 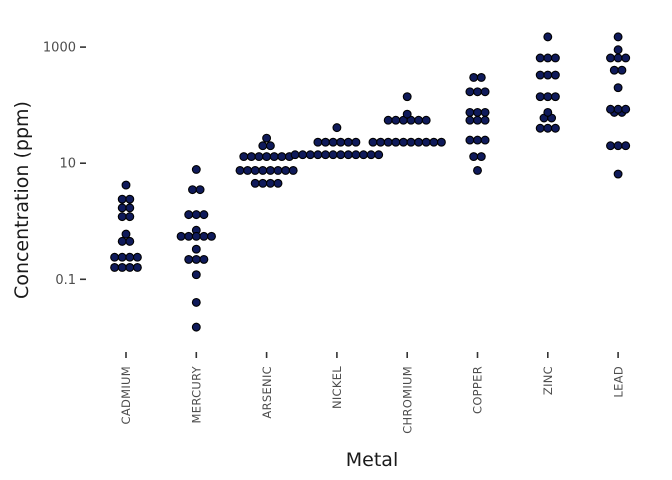 I want to click on x-tick-label-zinc: ZINC, so click(x=548, y=380).